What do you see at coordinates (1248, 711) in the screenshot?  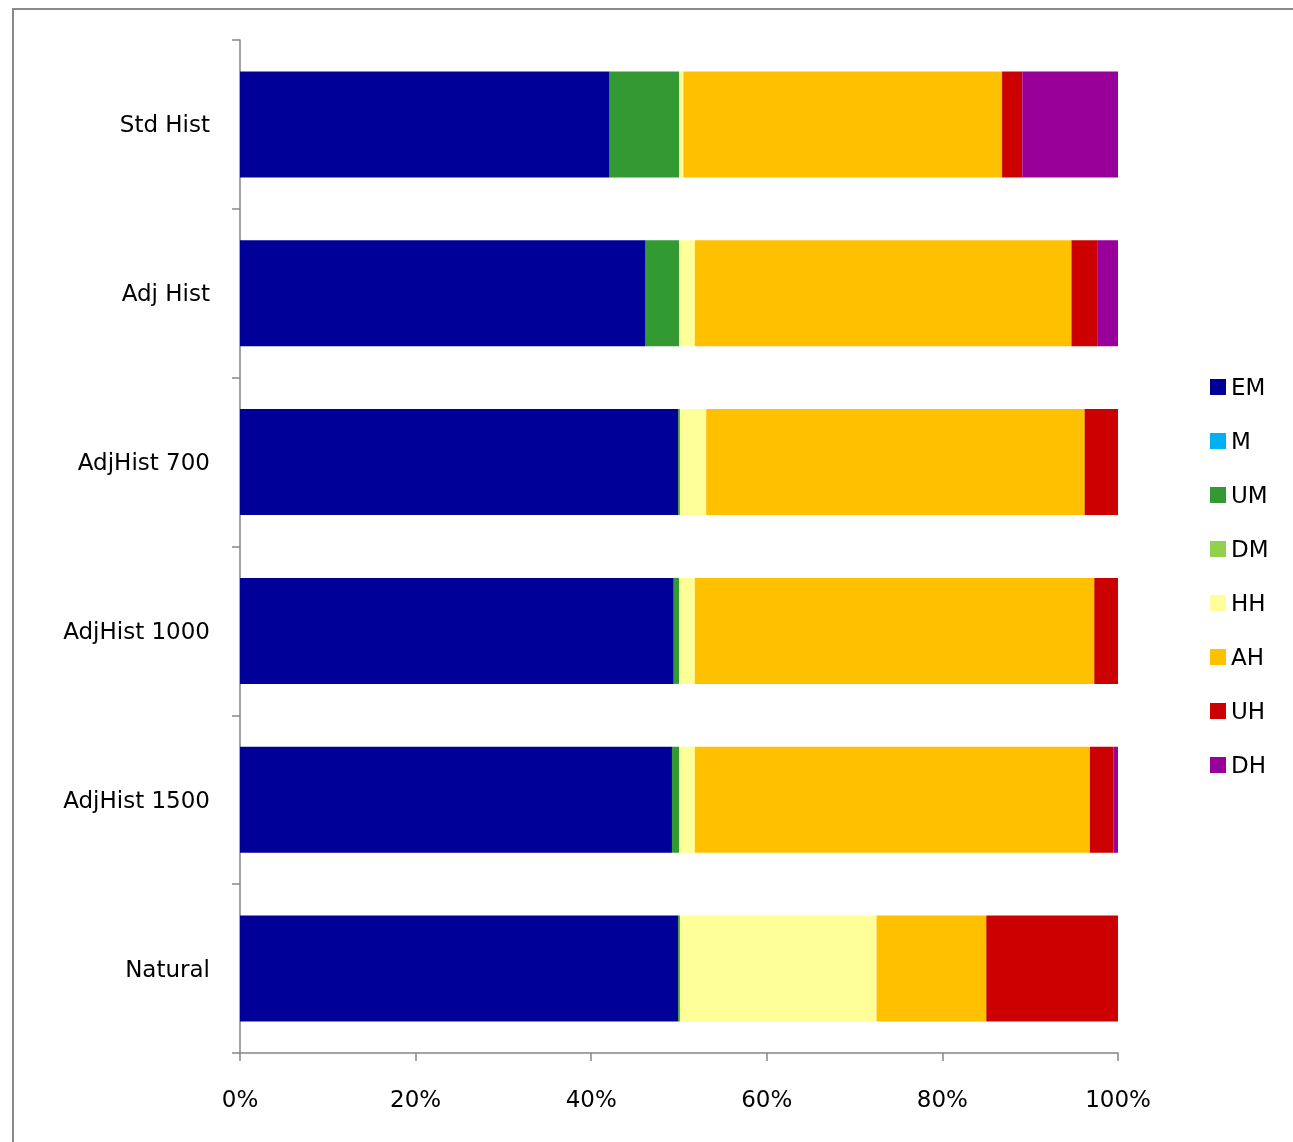 I see `legend-label: UH` at bounding box center [1248, 711].